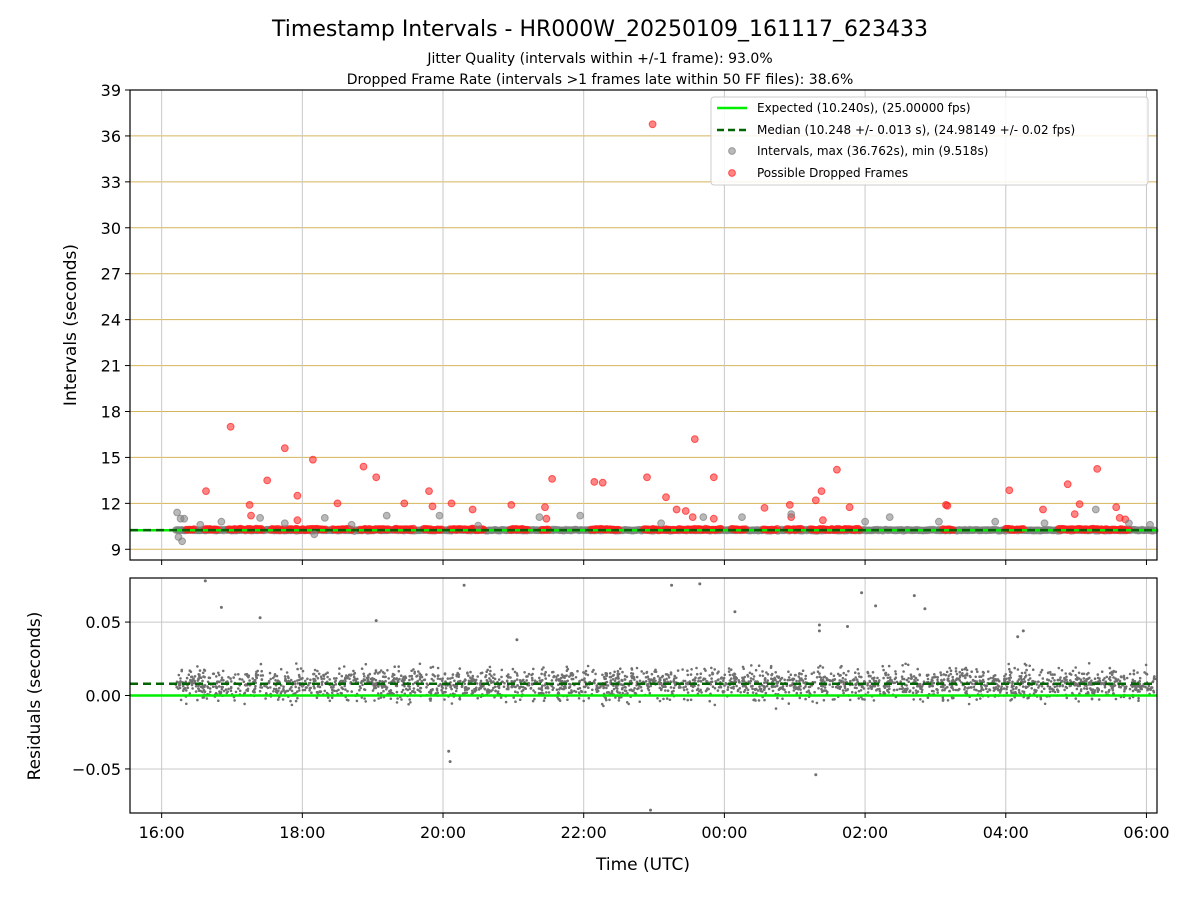 This screenshot has width=1200, height=900. What do you see at coordinates (732, 151) in the screenshot?
I see `legend-intervals-marker` at bounding box center [732, 151].